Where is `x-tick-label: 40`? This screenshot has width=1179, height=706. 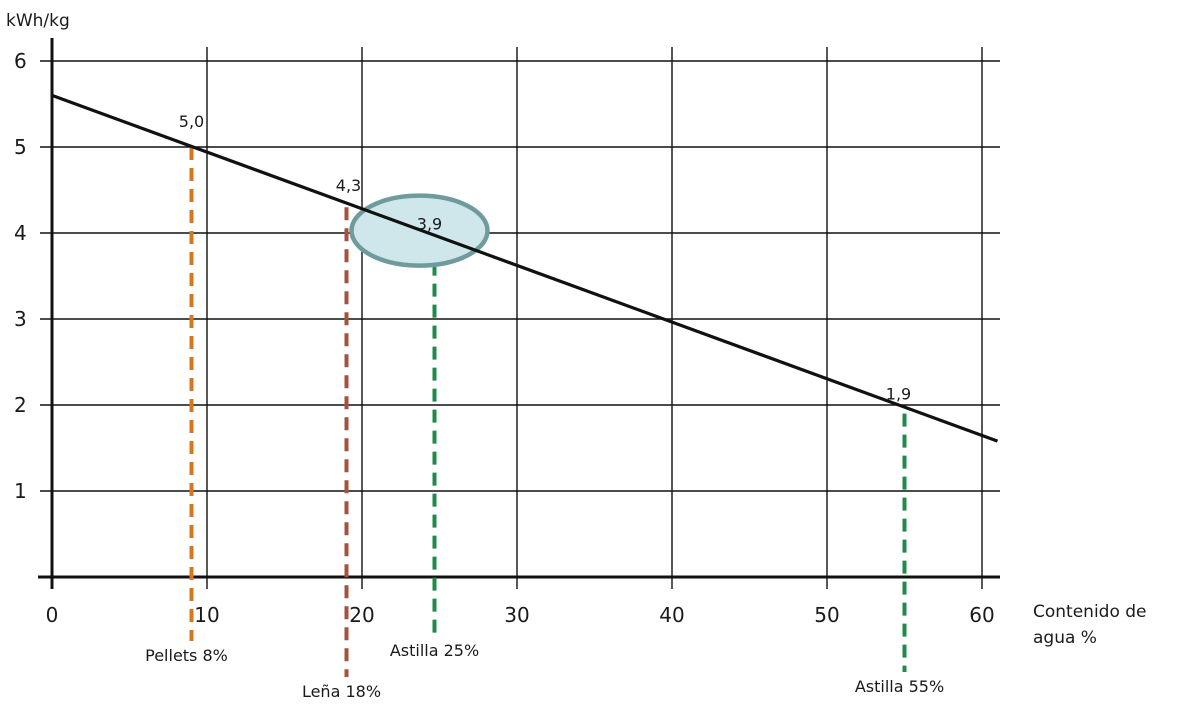 x-tick-label: 40 is located at coordinates (671, 615).